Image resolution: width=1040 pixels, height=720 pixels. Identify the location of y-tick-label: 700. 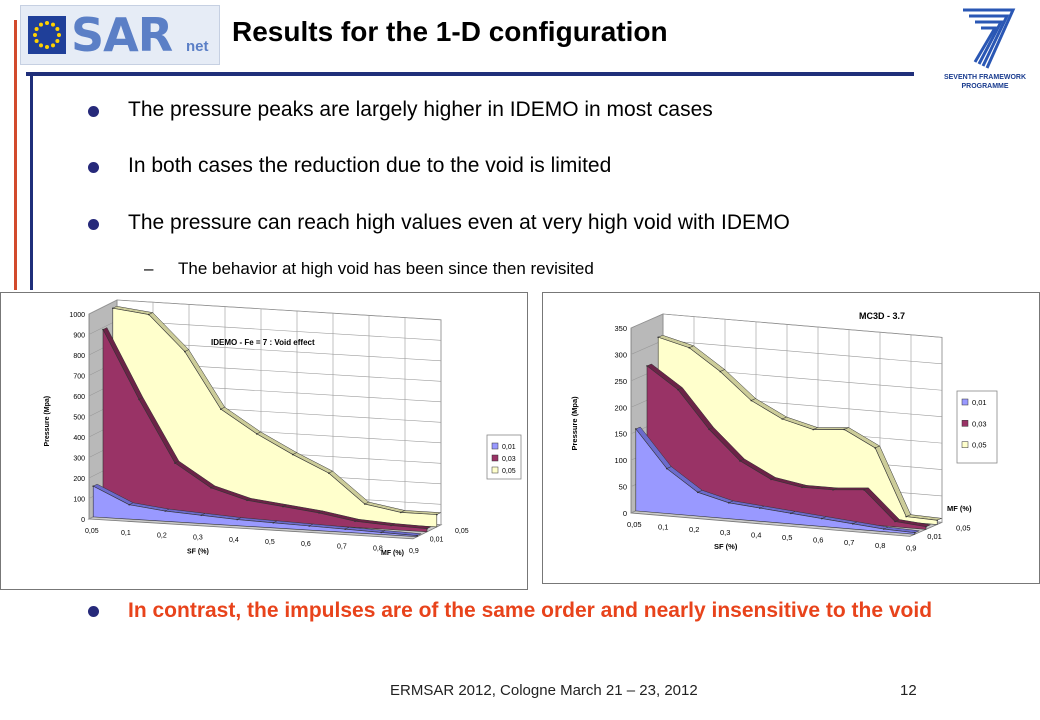
(79, 377).